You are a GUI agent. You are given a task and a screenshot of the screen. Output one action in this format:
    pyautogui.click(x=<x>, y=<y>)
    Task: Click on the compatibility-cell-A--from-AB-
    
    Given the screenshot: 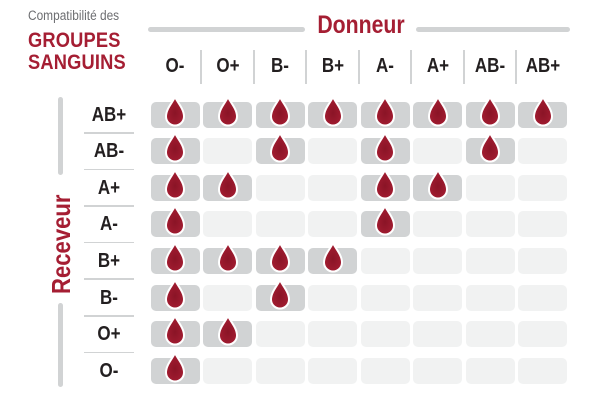 What is the action you would take?
    pyautogui.click(x=490, y=224)
    